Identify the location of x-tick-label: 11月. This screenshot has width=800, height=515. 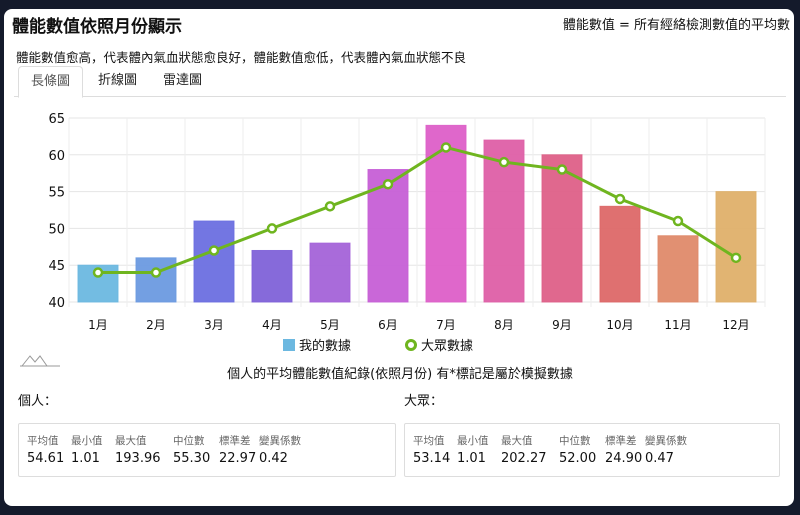
(677, 325).